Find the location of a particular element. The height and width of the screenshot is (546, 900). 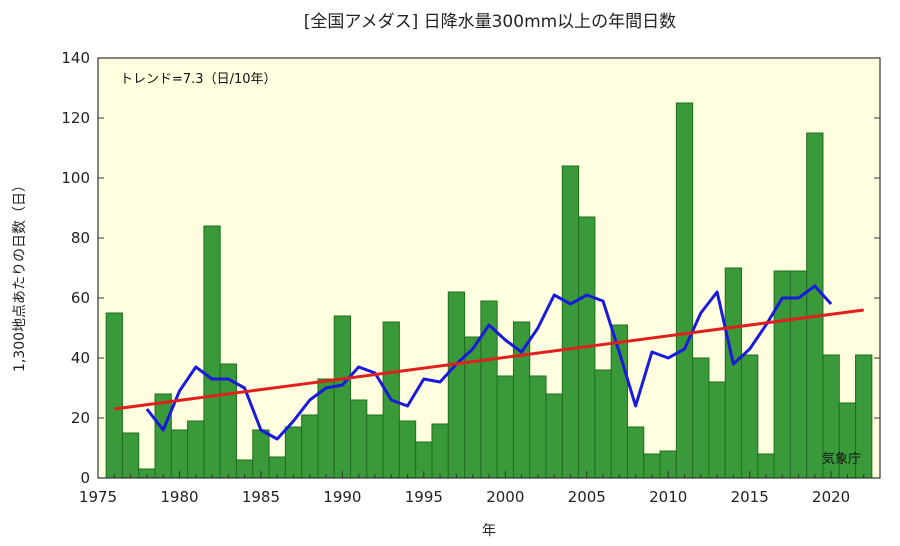

x-tick-label-1995: 1995 is located at coordinates (424, 497).